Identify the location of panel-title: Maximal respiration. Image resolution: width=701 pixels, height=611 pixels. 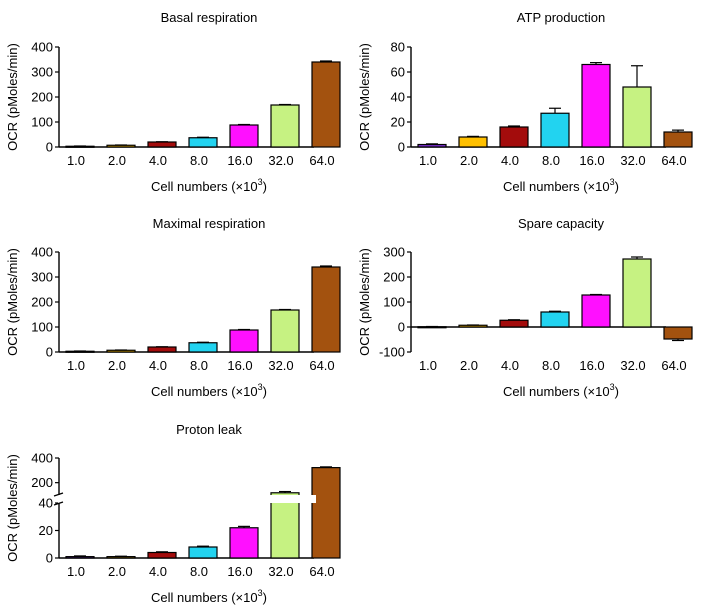
(209, 223).